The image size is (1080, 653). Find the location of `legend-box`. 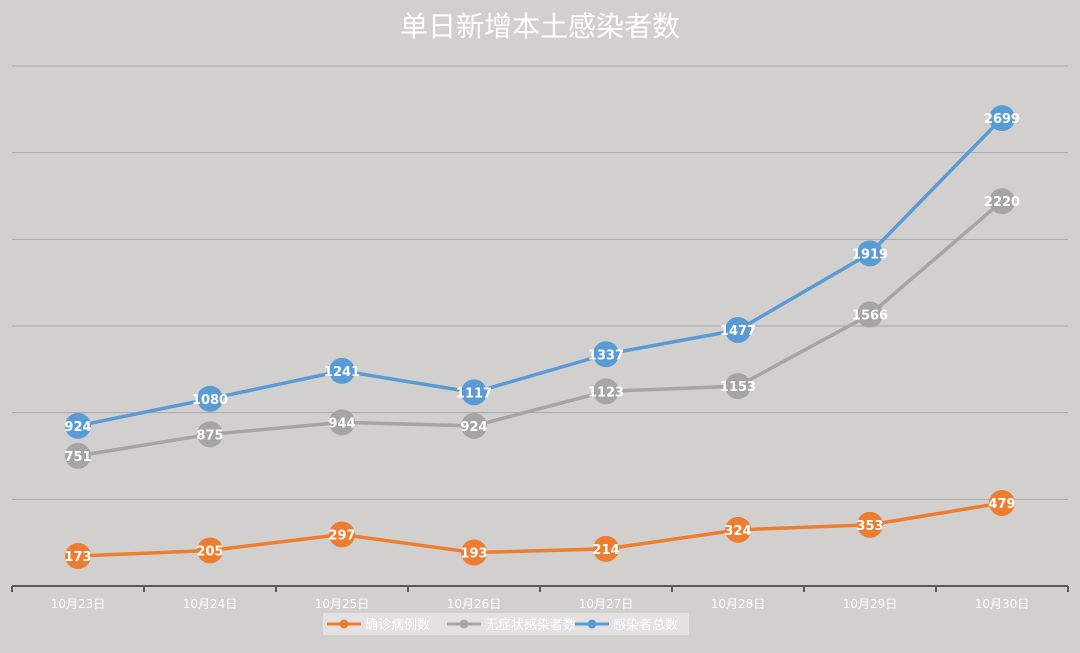

legend-box is located at coordinates (506, 624).